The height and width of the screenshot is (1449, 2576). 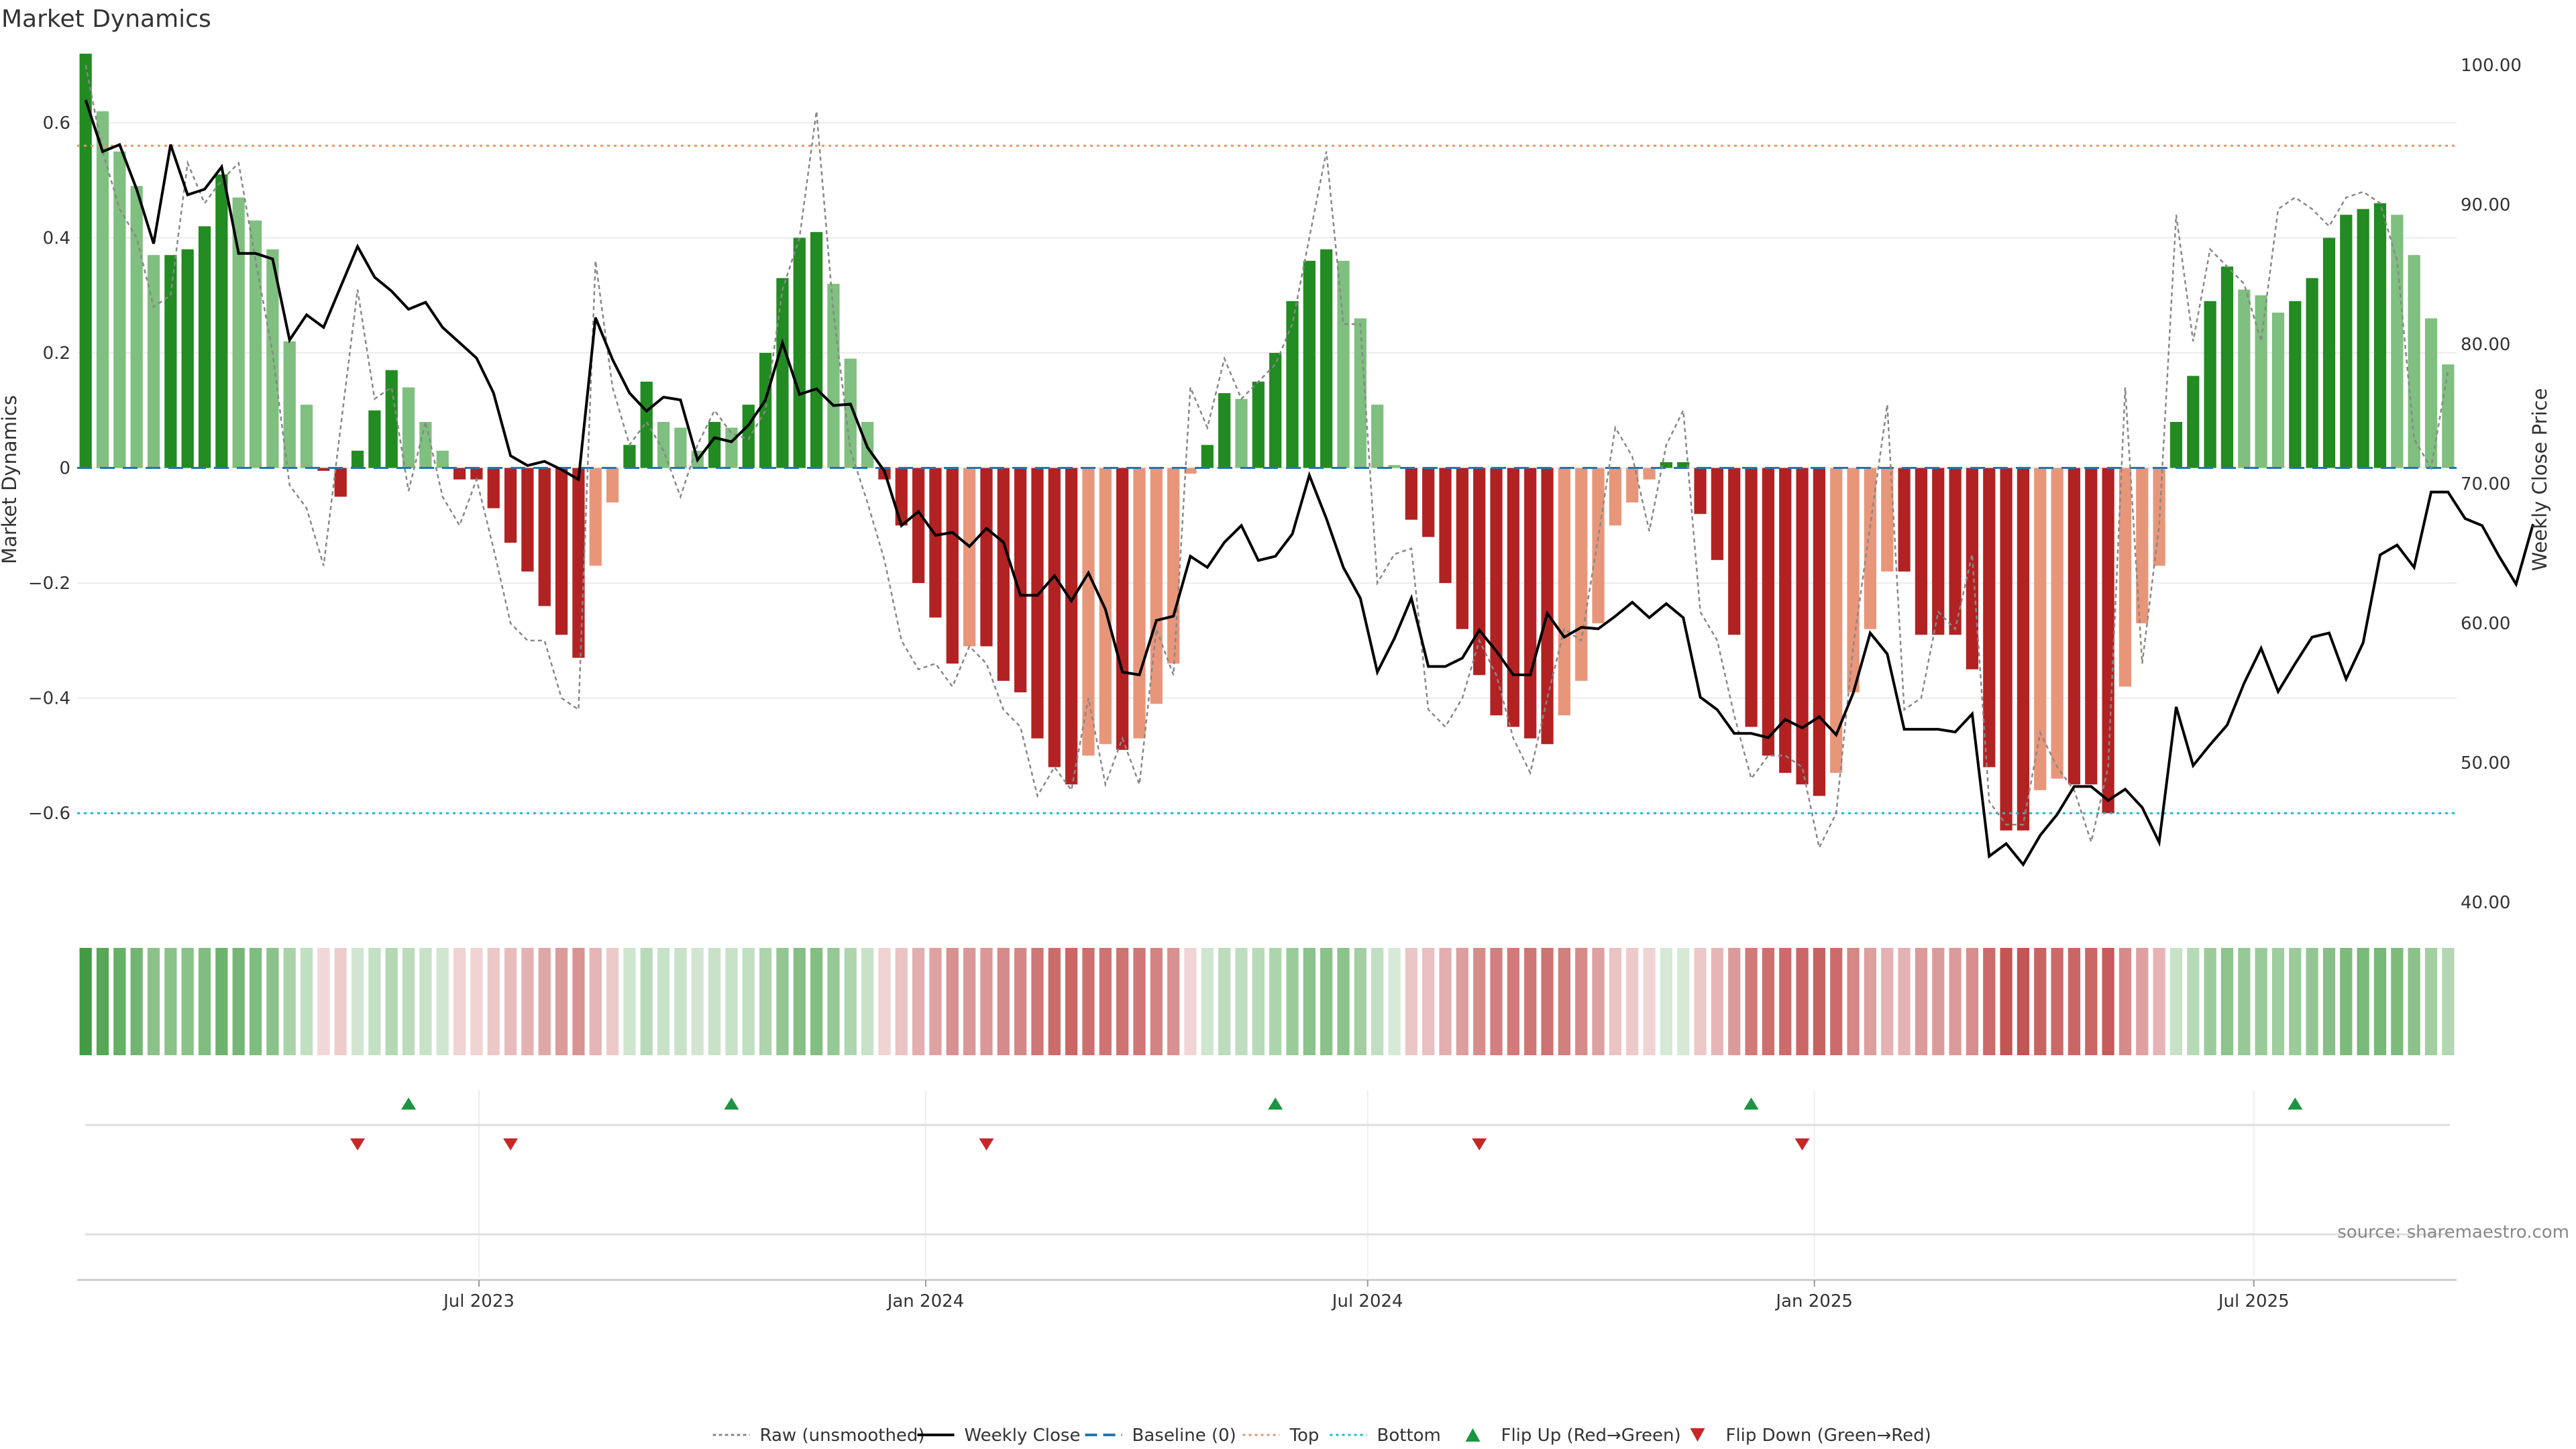 I want to click on legend-label: Bottom, so click(x=1409, y=1436).